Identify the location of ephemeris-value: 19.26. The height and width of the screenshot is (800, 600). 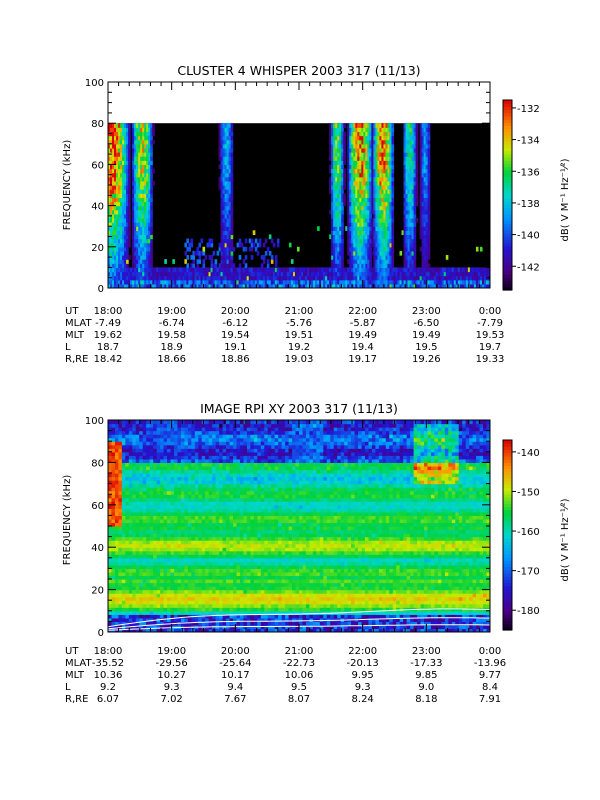
(426, 359).